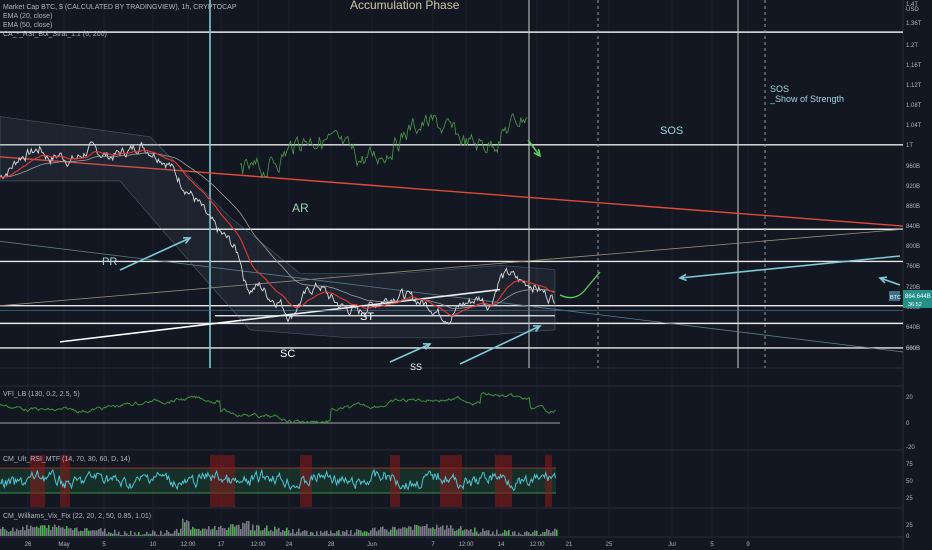 The image size is (932, 550). Describe the element at coordinates (503, 481) in the screenshot. I see `rsi-highlight` at that location.